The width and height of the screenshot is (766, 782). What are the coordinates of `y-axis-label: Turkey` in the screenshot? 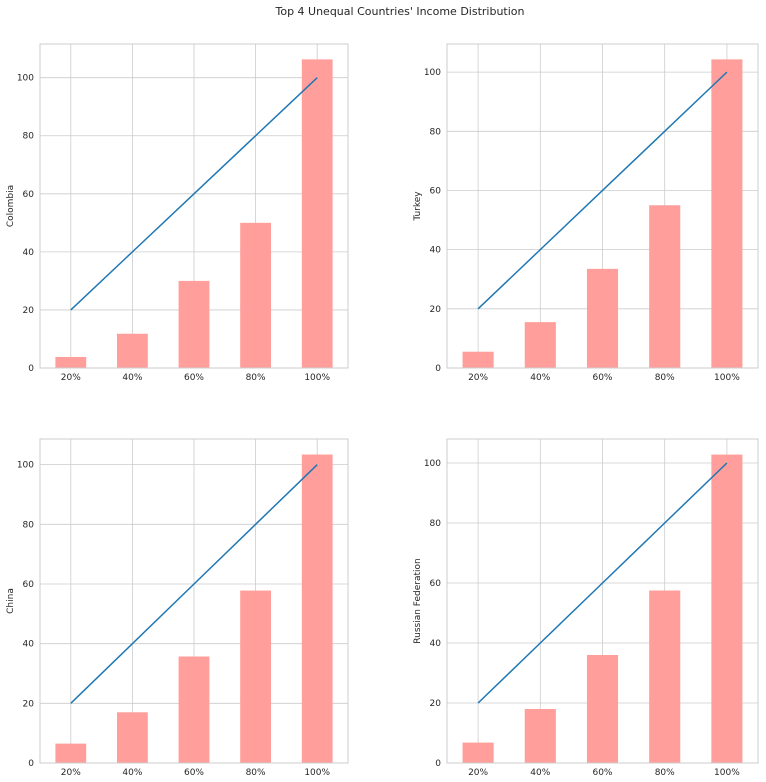 It's located at (418, 206).